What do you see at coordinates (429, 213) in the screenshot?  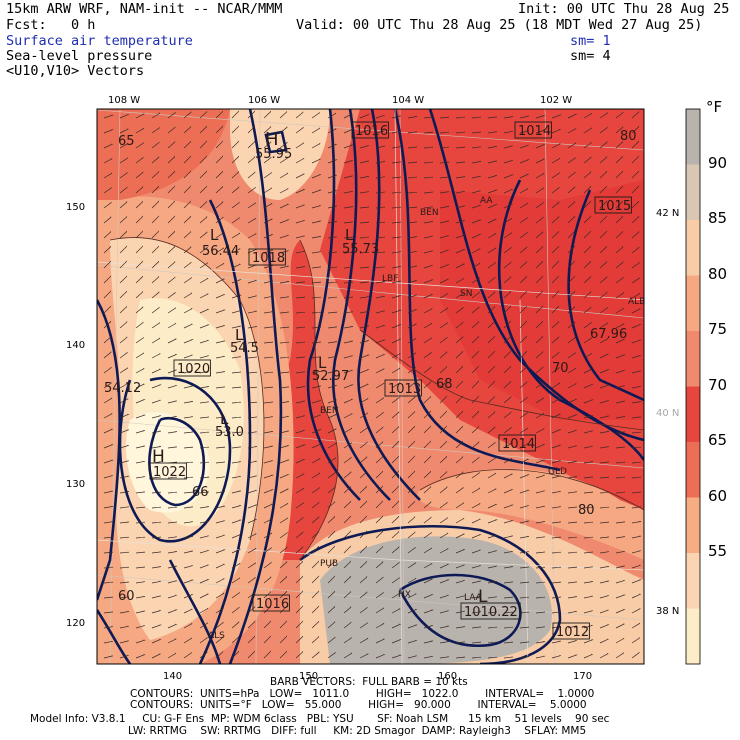 I see `station-label: BEN` at bounding box center [429, 213].